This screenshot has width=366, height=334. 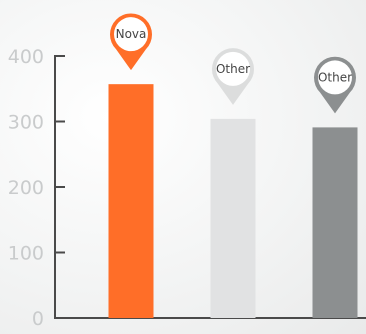 What do you see at coordinates (38, 319) in the screenshot?
I see `y-tick-label: 0` at bounding box center [38, 319].